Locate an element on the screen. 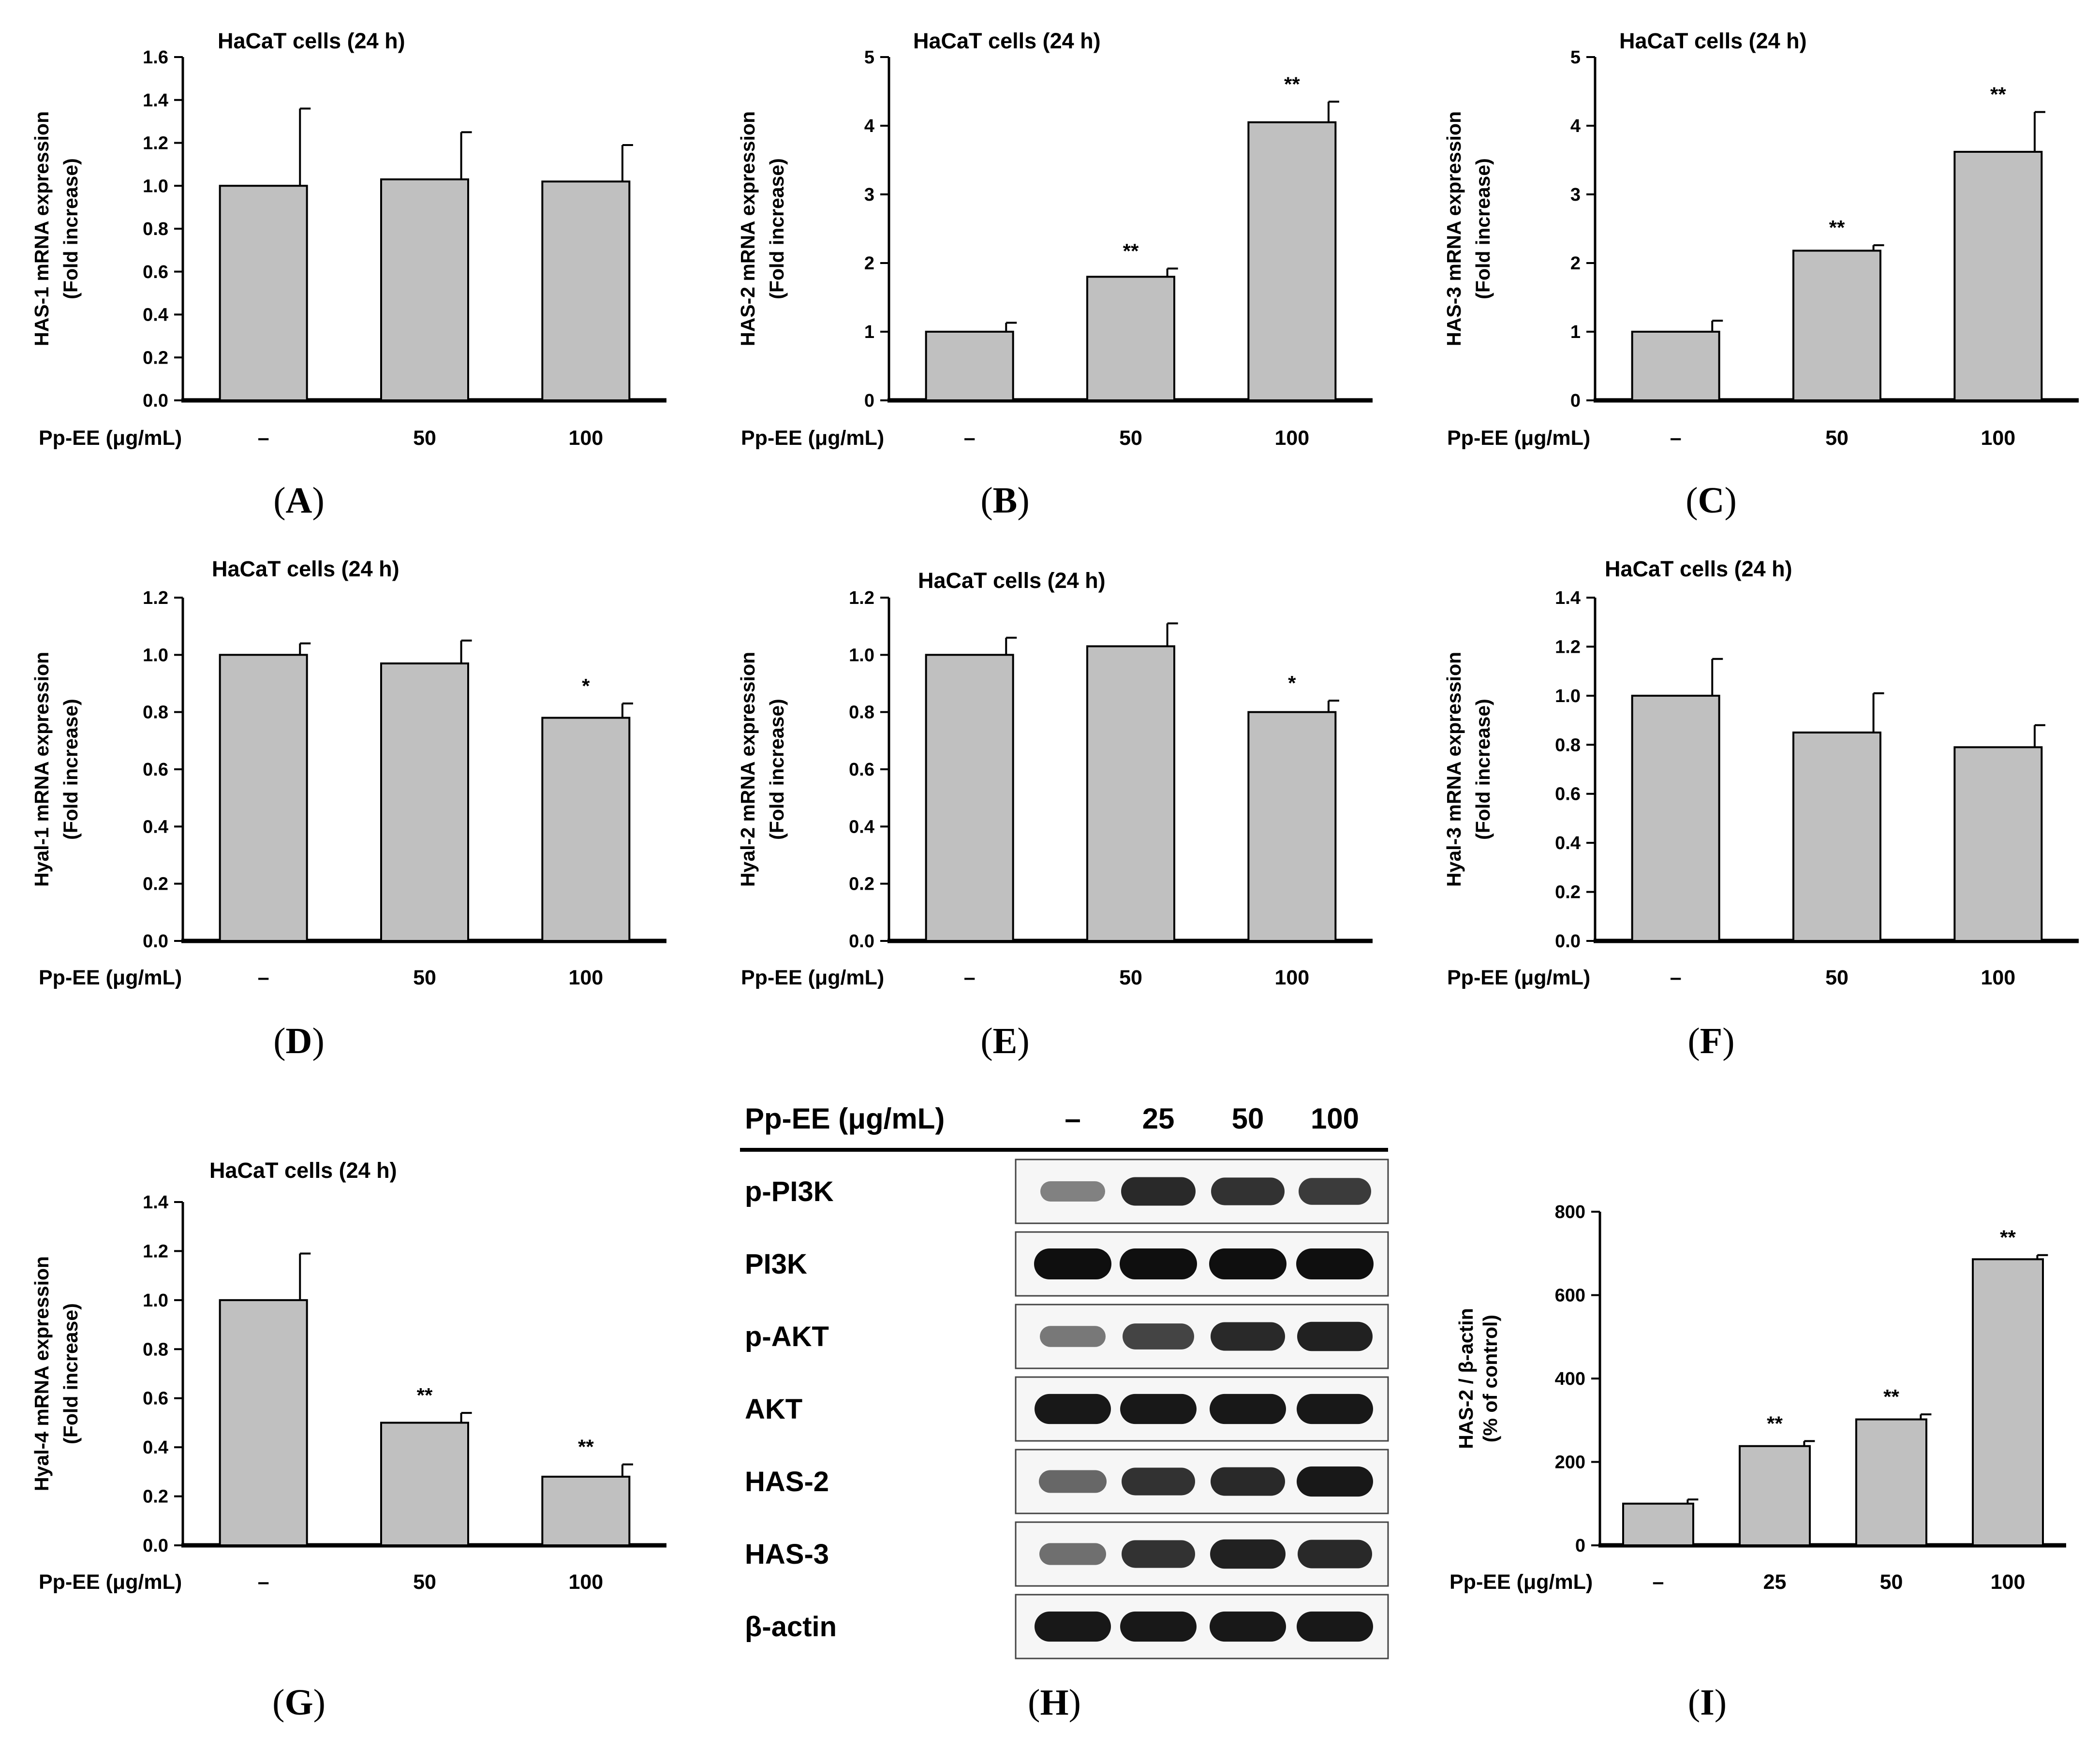 This screenshot has height=1746, width=2100. y-tick-label: 200 is located at coordinates (1570, 1463).